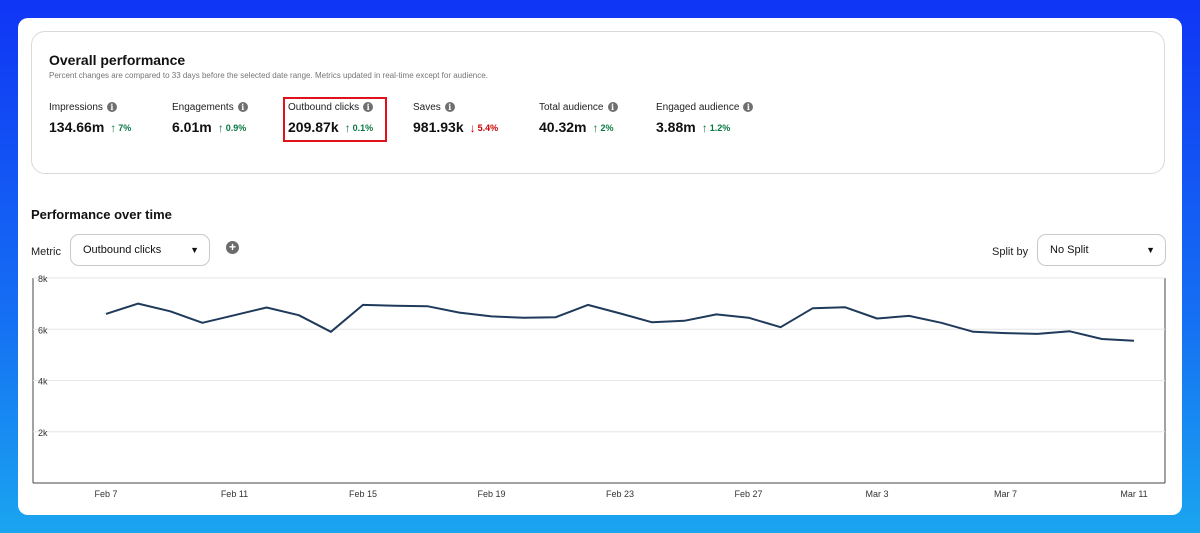 The height and width of the screenshot is (533, 1200). What do you see at coordinates (125, 128) in the screenshot?
I see `change-value: 7%` at bounding box center [125, 128].